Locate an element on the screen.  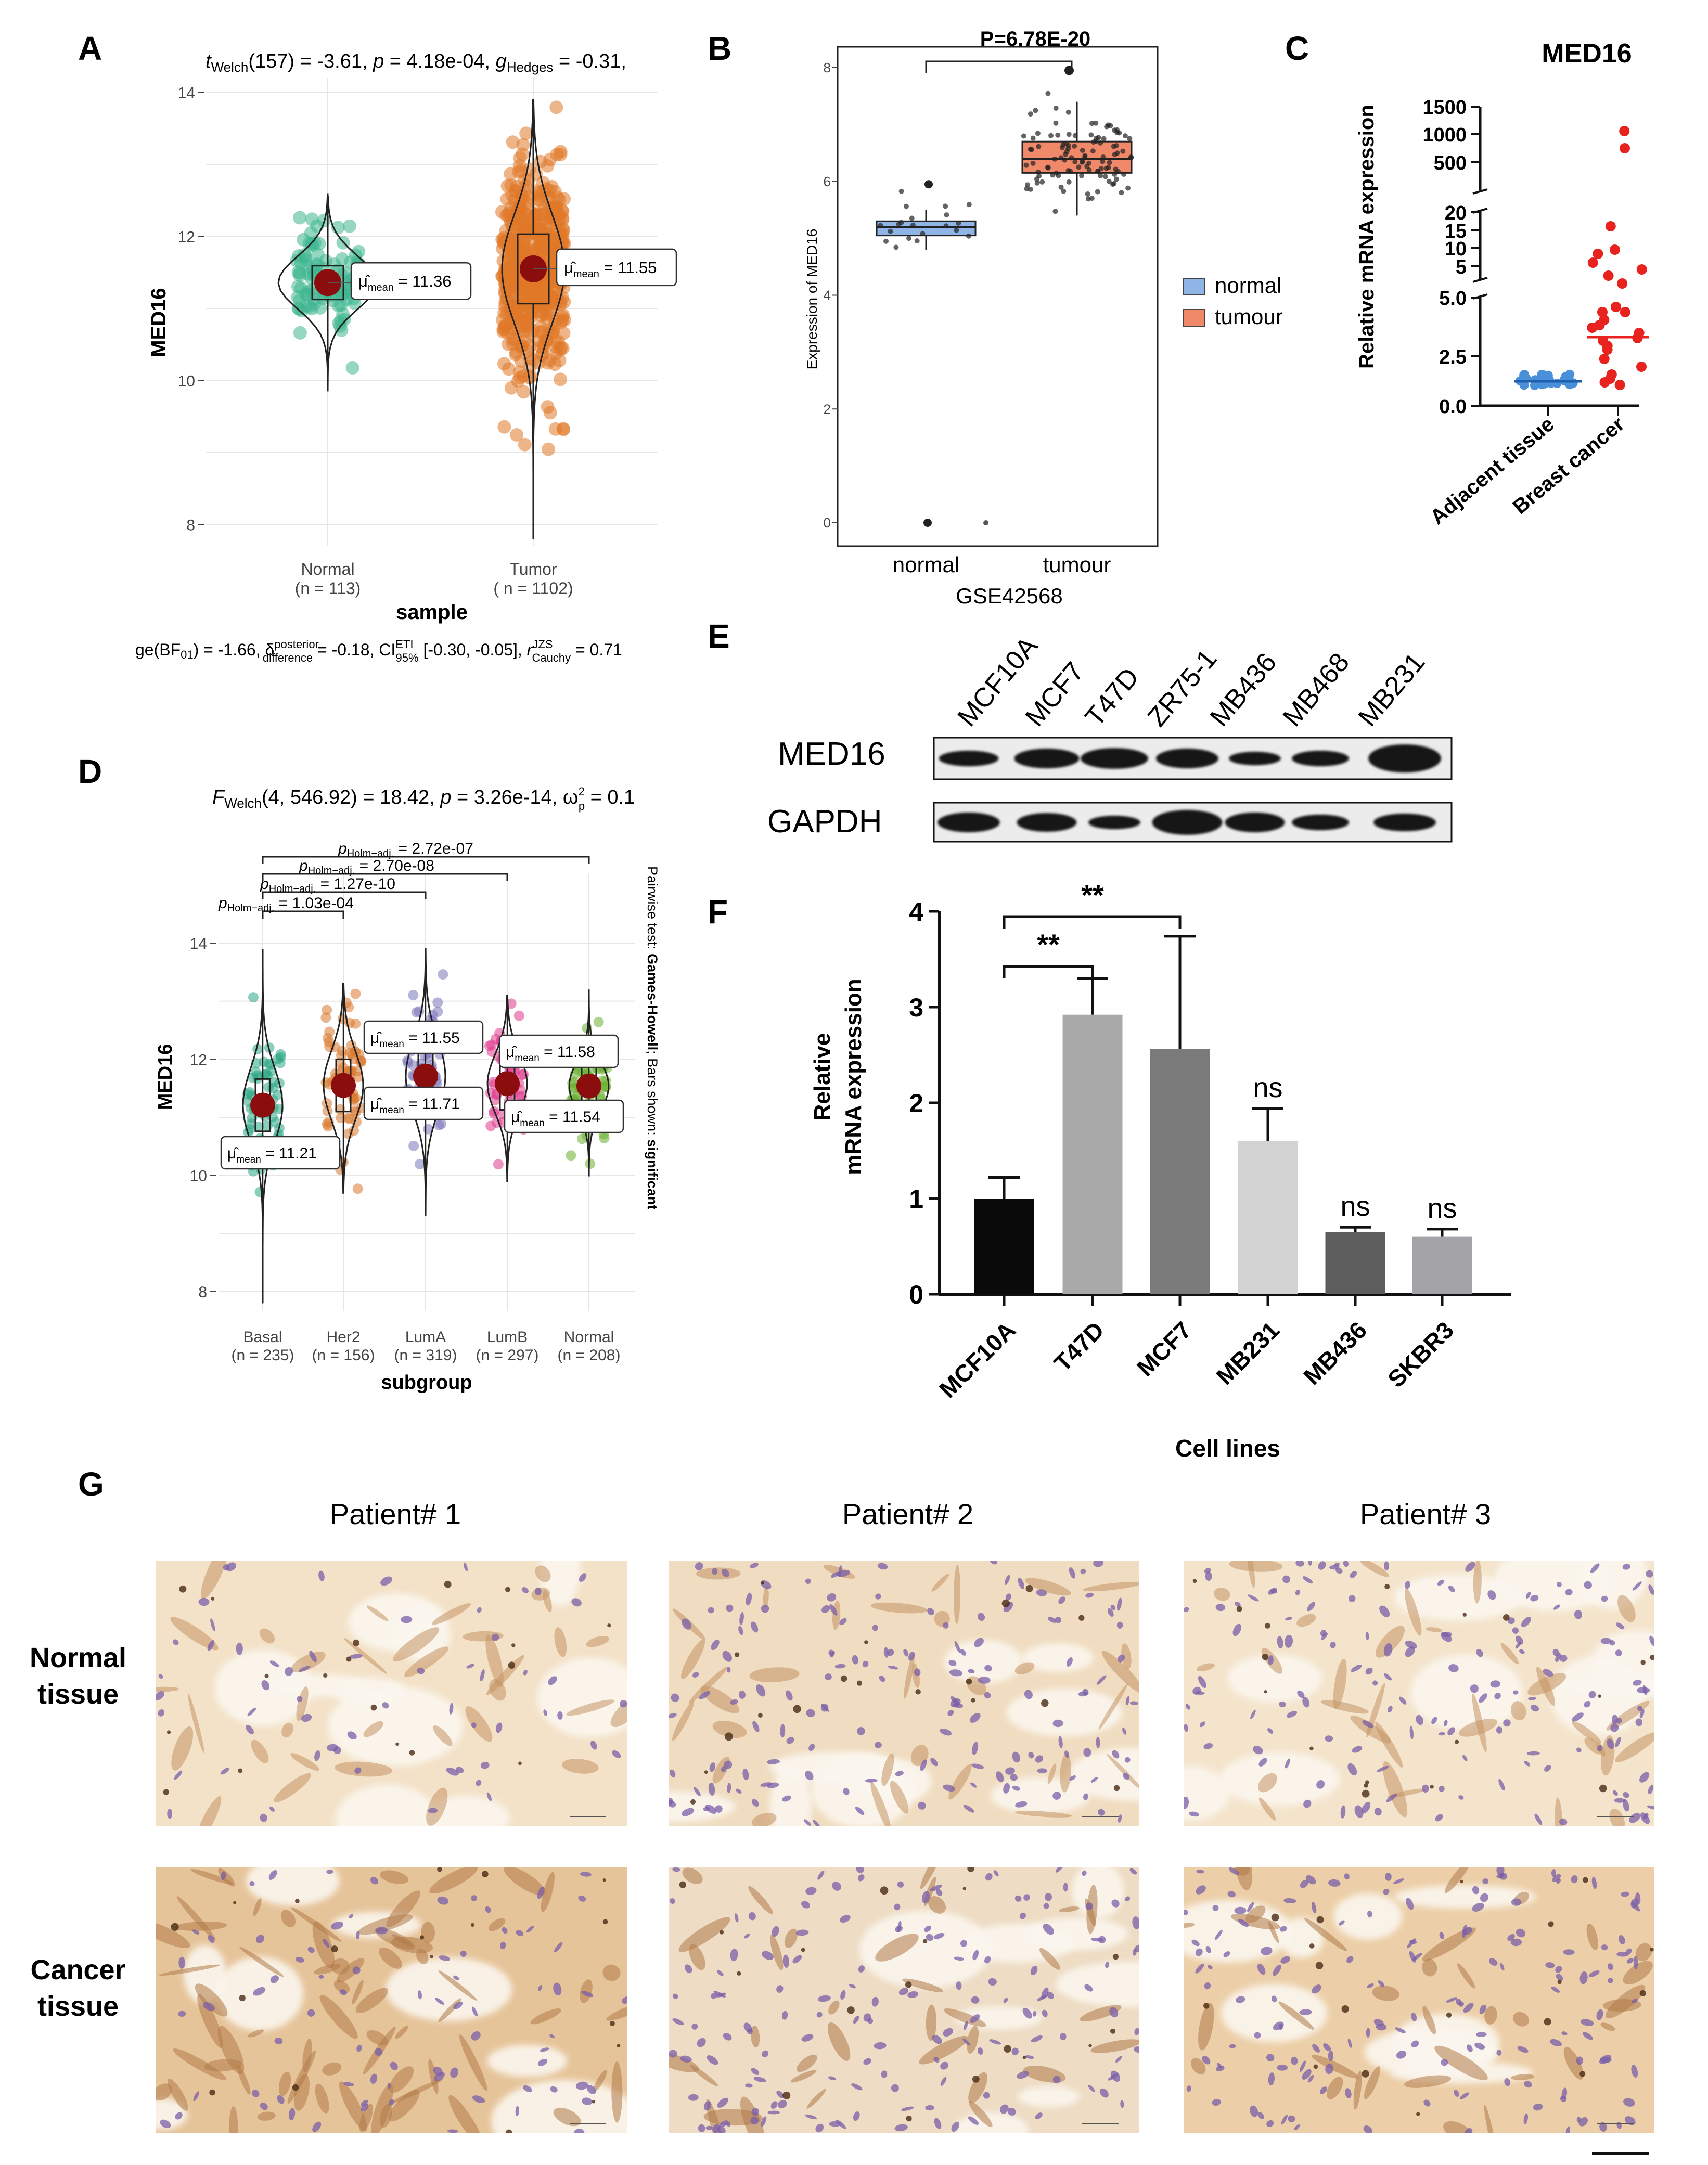
bar is located at coordinates (1092, 1154).